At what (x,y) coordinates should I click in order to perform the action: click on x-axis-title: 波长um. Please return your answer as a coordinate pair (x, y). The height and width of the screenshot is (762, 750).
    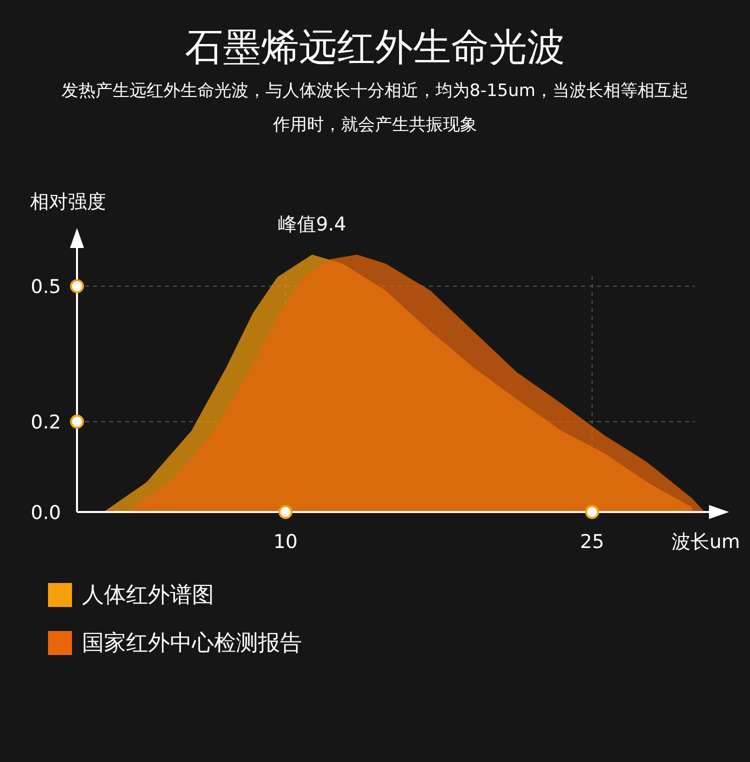
    Looking at the image, I should click on (705, 542).